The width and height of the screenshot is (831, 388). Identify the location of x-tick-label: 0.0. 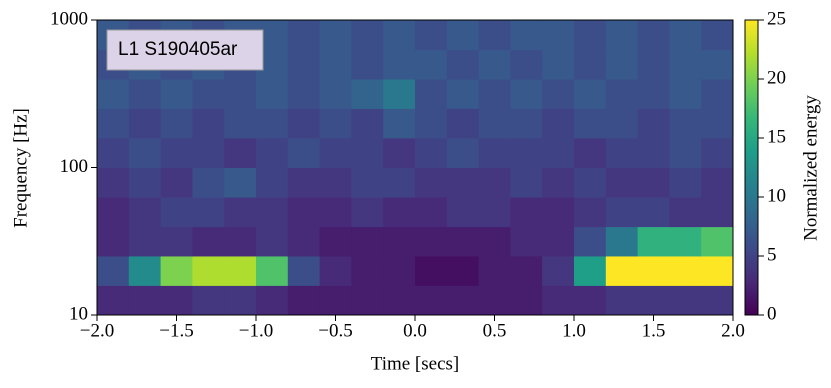
(415, 330).